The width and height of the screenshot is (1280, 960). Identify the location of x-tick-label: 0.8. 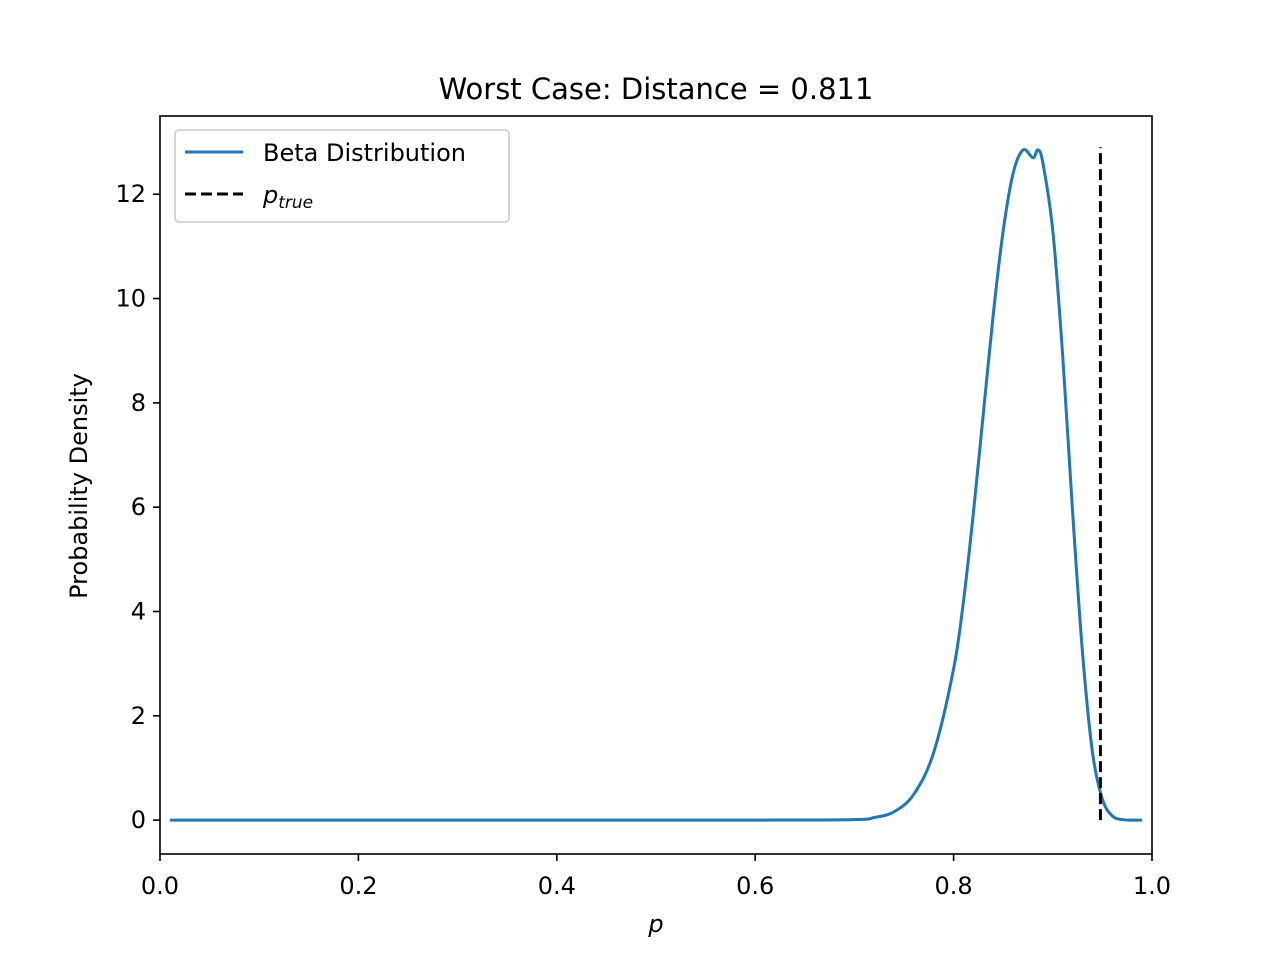
(954, 886).